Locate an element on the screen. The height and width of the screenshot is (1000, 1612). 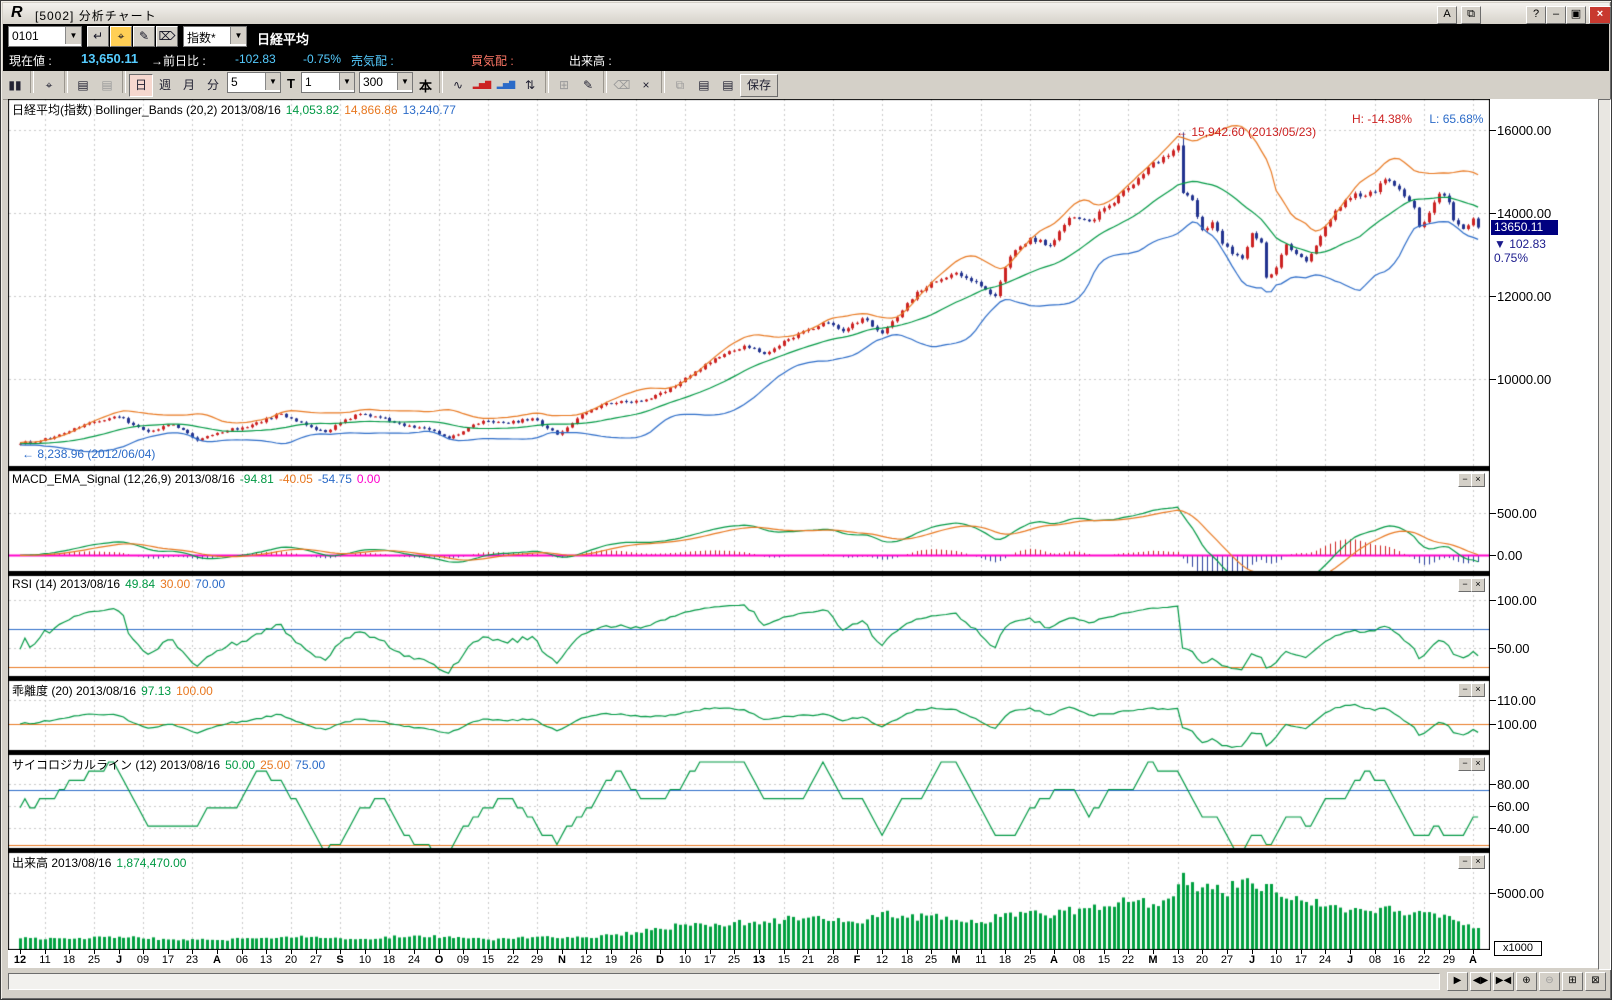
rsi-minimize-button: − is located at coordinates (1465, 585).